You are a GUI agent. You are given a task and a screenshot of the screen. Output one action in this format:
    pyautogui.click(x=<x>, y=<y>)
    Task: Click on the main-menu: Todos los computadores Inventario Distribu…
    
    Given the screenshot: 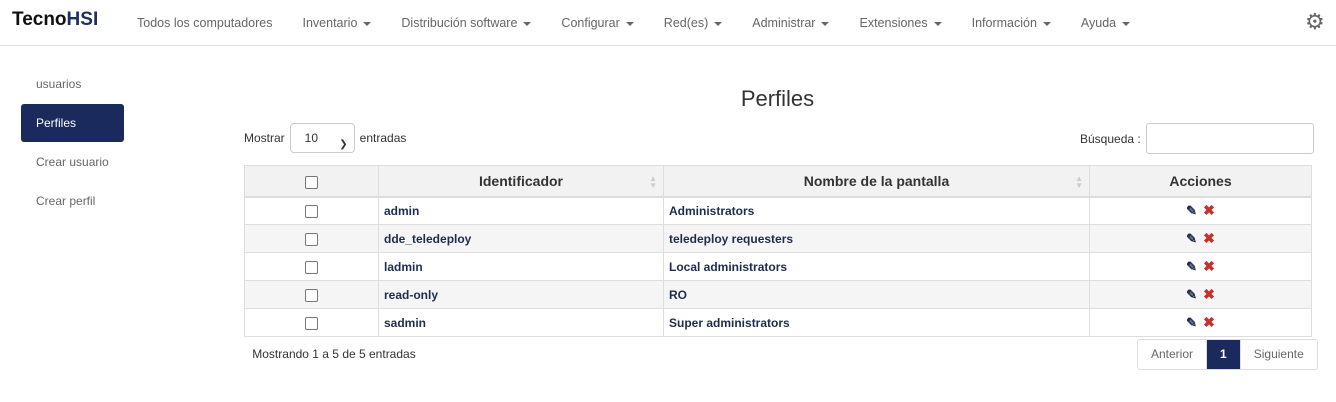 What is the action you would take?
    pyautogui.click(x=648, y=23)
    